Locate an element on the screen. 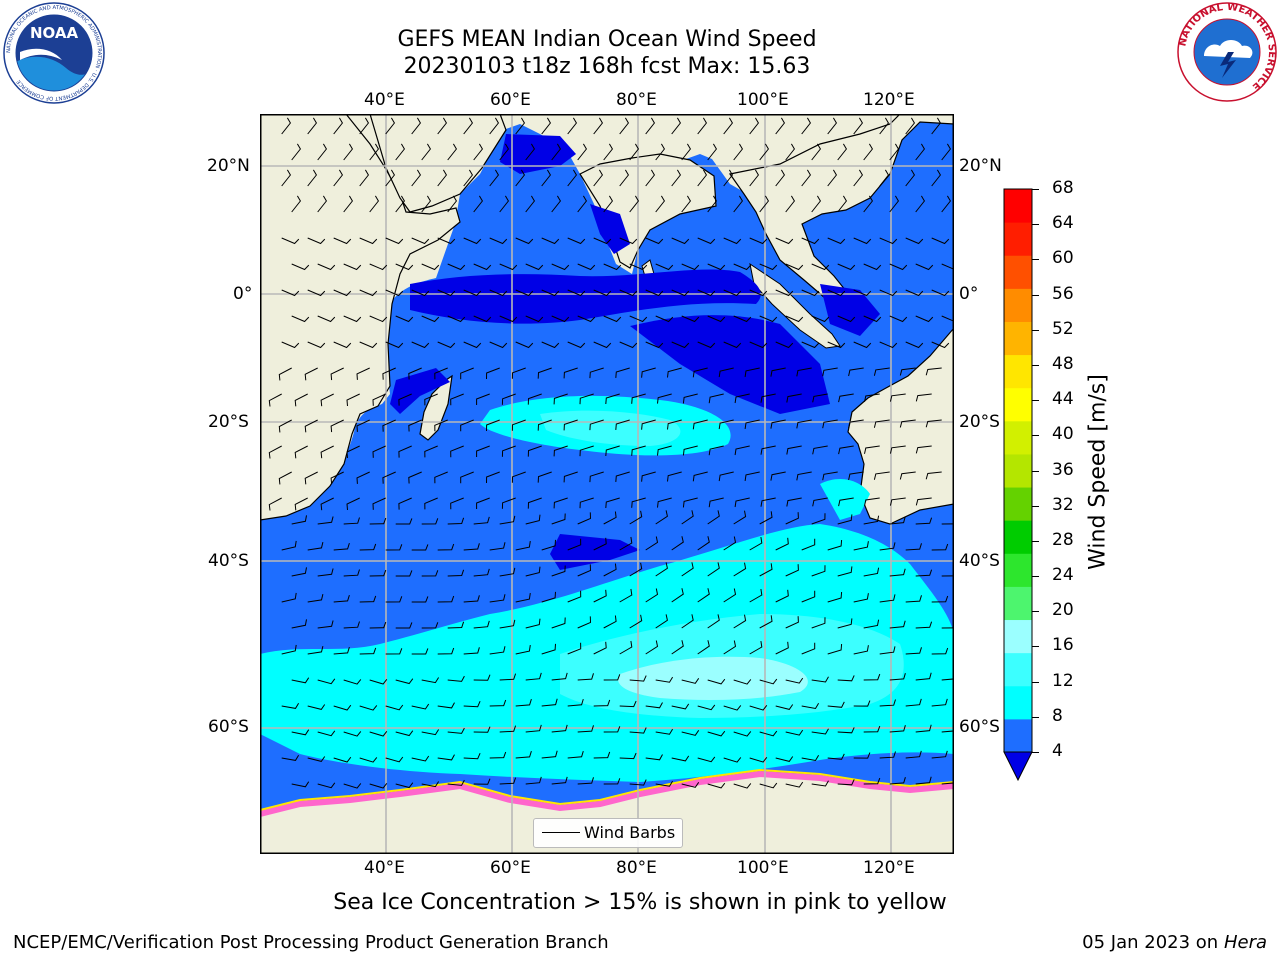 This screenshot has width=1280, height=960. colorbar-tick-label: 12 is located at coordinates (1063, 680).